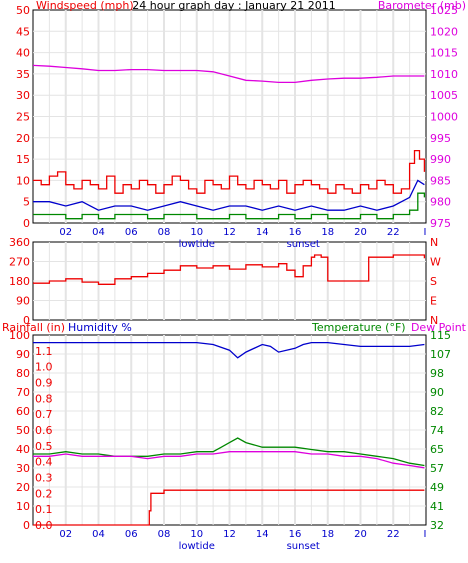 The image size is (468, 563). What do you see at coordinates (23, 31) in the screenshot?
I see `windspeed-tick-label: 45` at bounding box center [23, 31].